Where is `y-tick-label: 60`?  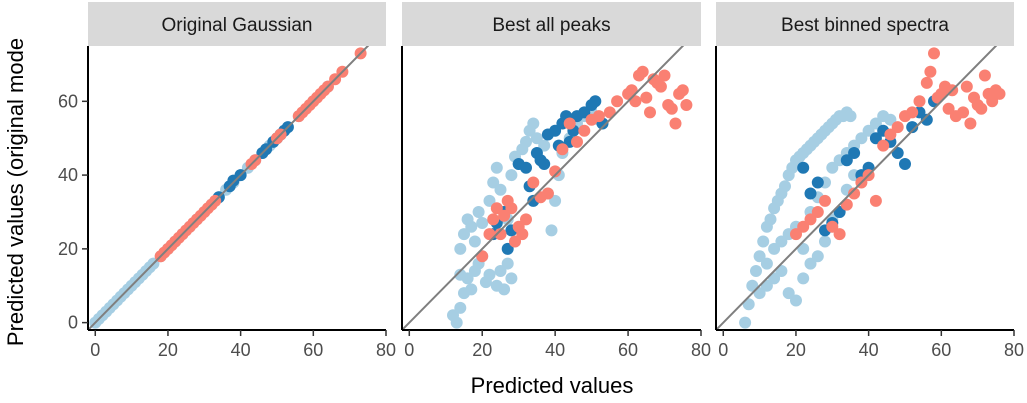
y-tick-label: 60 is located at coordinates (68, 101).